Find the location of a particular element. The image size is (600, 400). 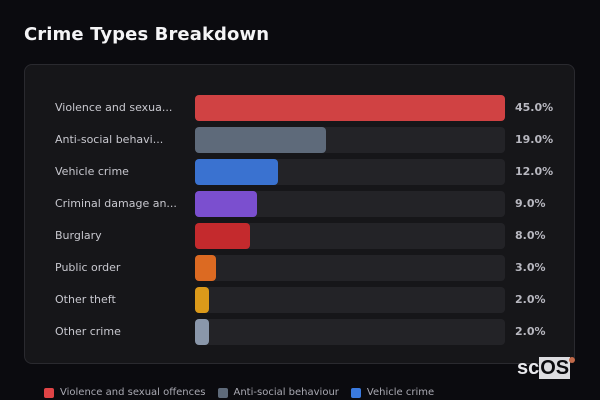

bar-value: 9.0% is located at coordinates (530, 203).